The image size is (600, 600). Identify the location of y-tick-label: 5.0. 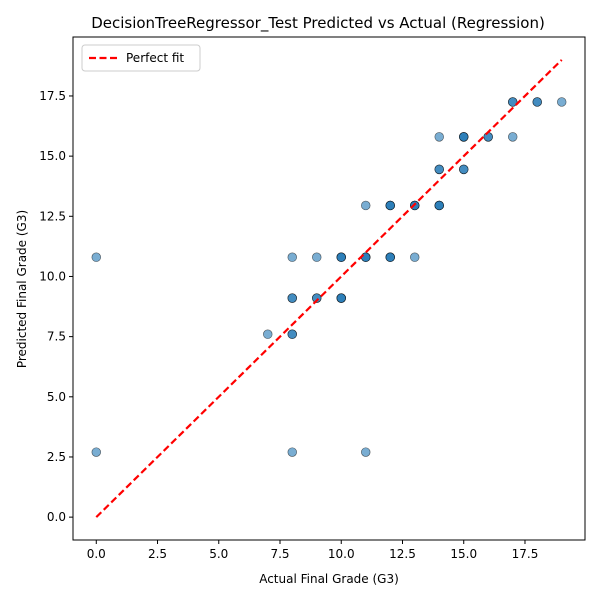
(56, 397).